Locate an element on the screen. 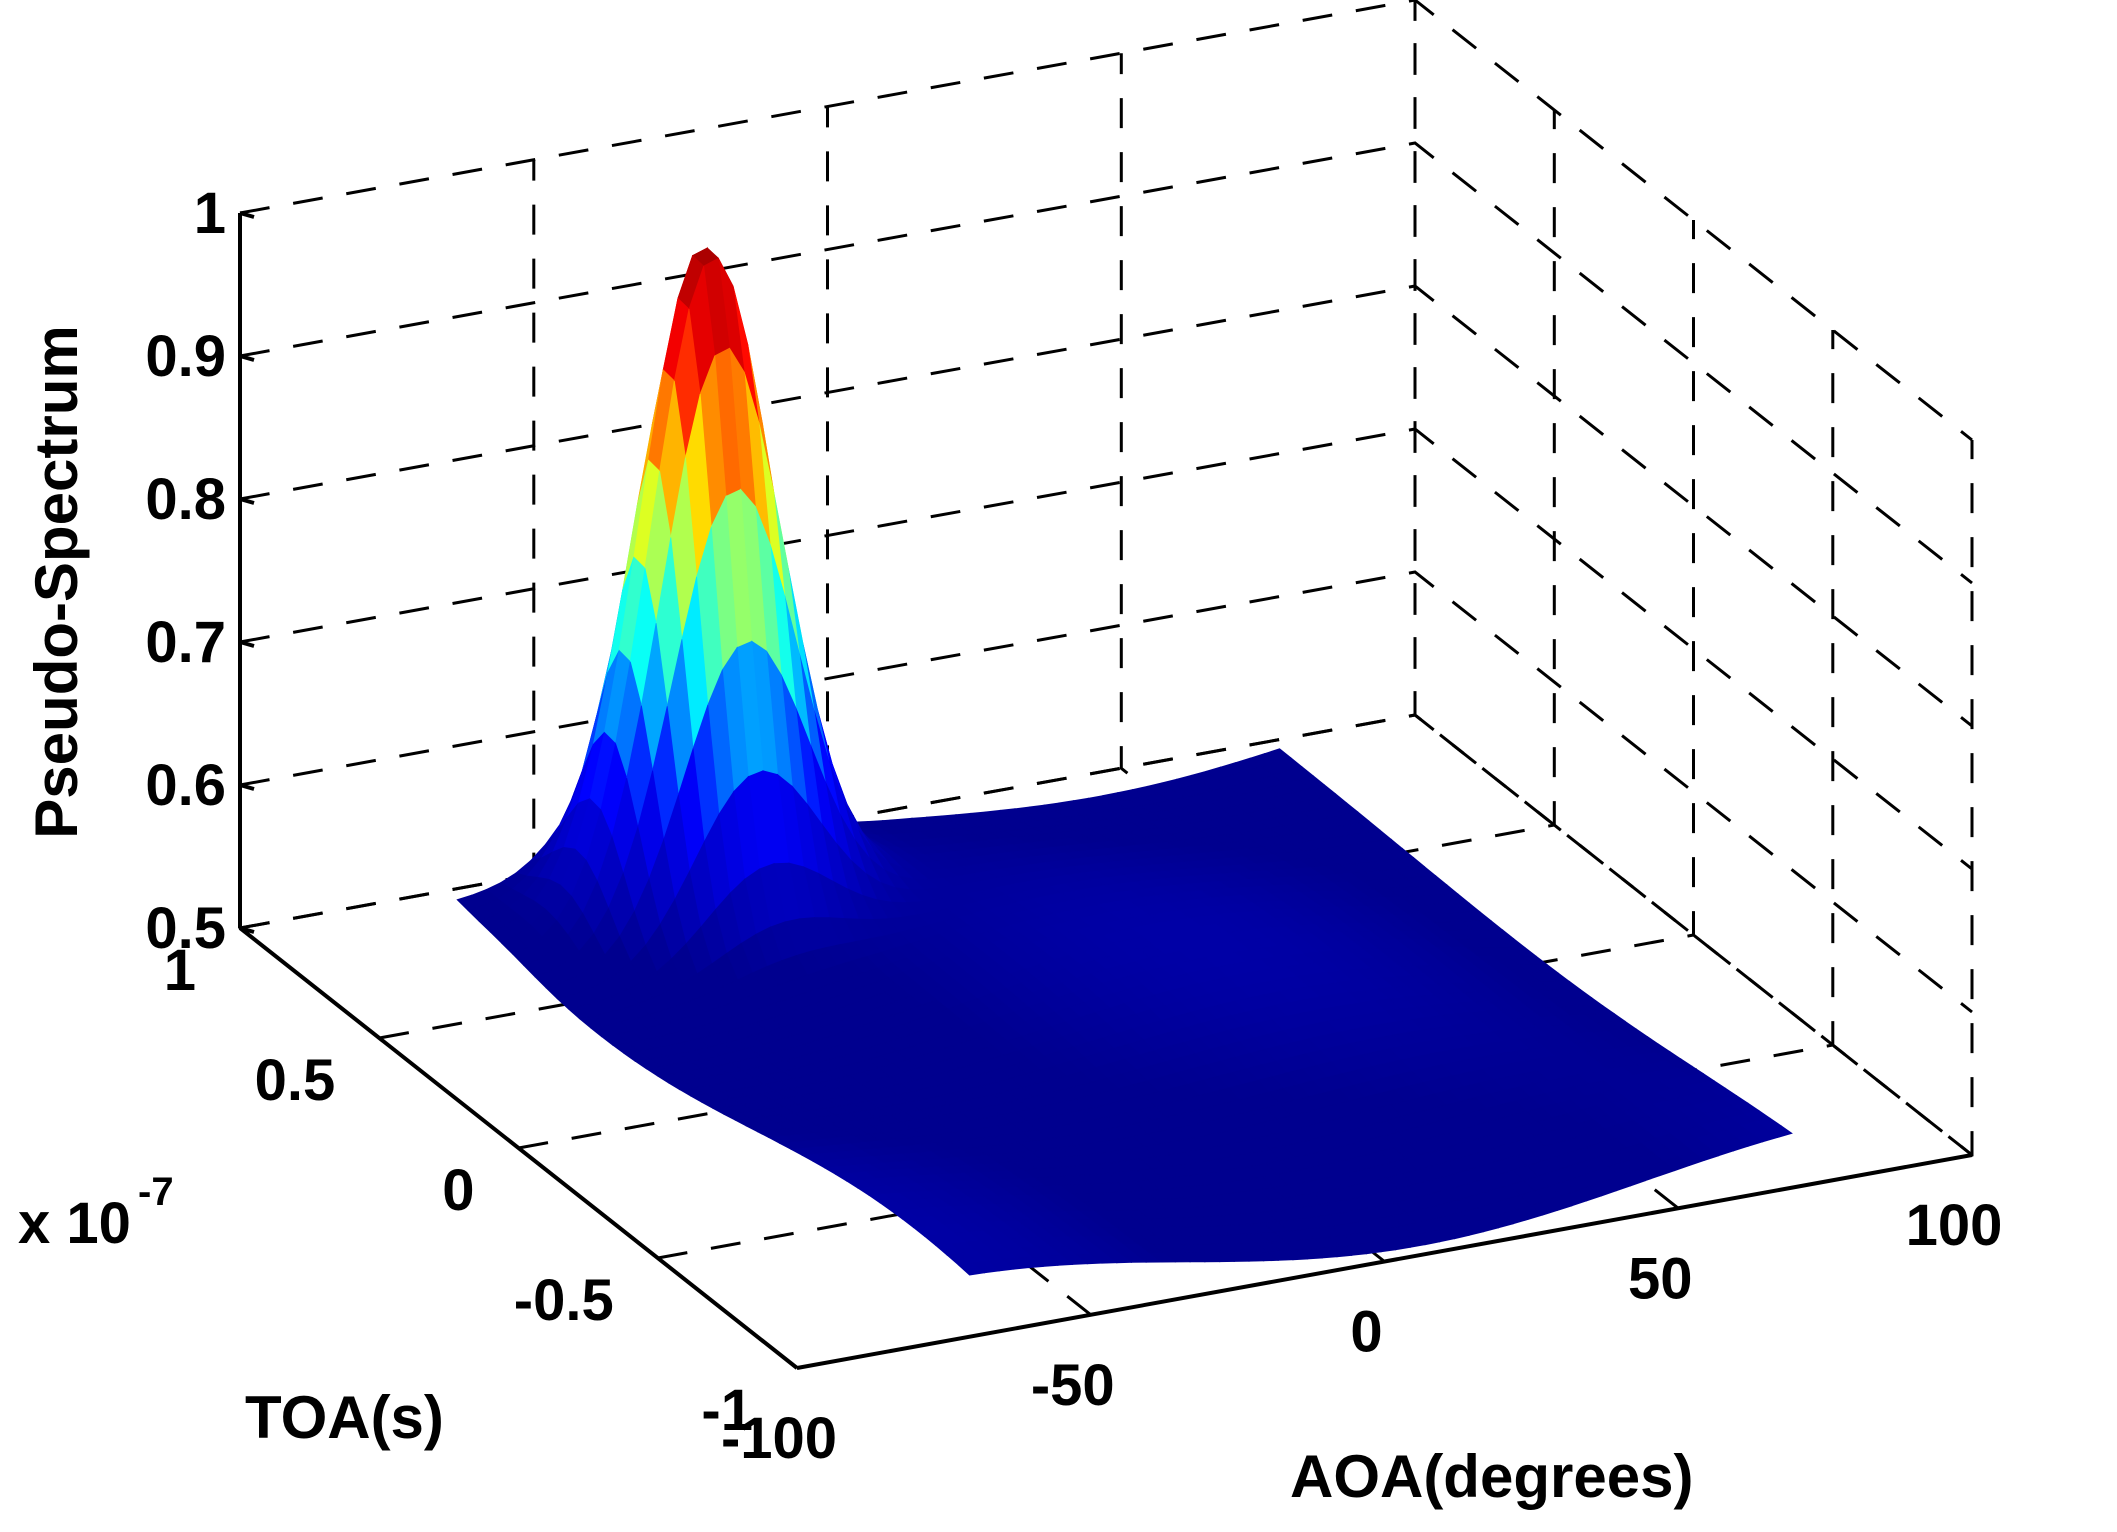  y-axis-label: TOA(s) is located at coordinates (344, 1417).